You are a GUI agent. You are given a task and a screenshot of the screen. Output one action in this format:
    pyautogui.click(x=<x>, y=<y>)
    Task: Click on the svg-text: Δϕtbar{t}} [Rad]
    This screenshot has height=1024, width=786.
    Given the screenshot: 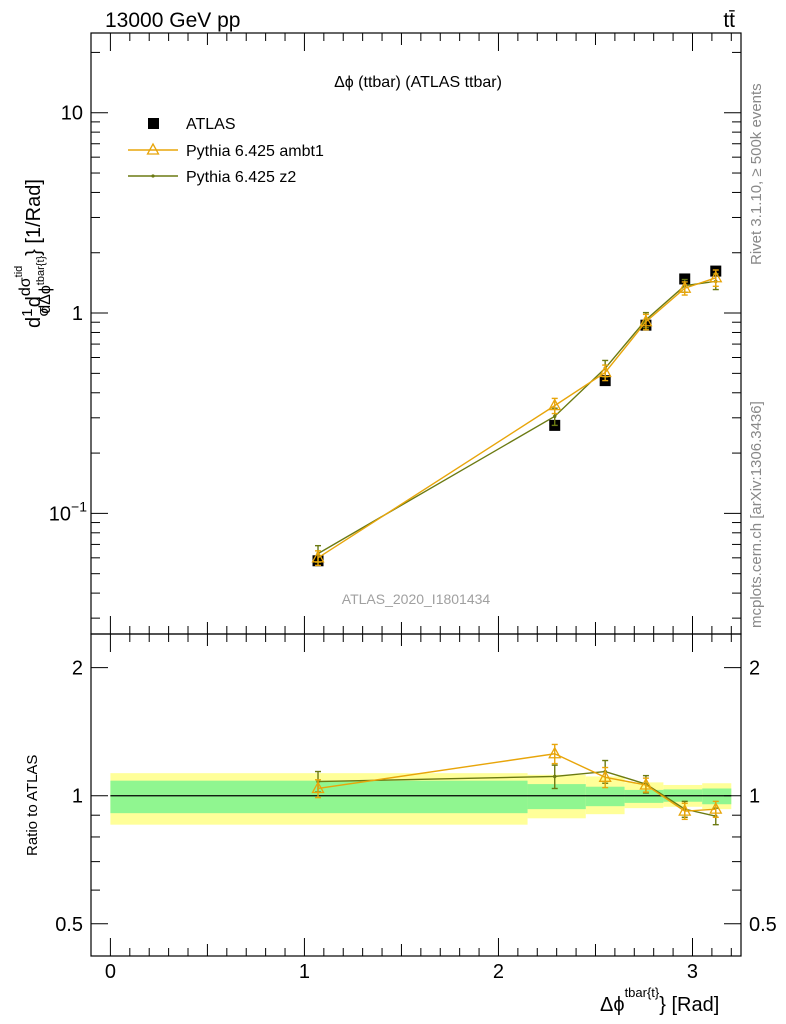 What is the action you would take?
    pyautogui.click(x=659, y=1000)
    